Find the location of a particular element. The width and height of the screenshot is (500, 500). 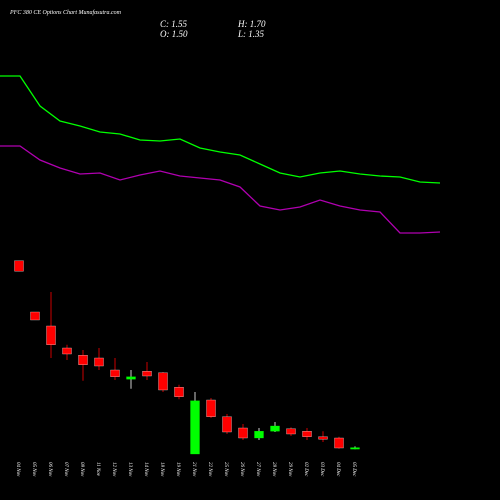

x-tick-label: 27 Nov is located at coordinates (257, 469).